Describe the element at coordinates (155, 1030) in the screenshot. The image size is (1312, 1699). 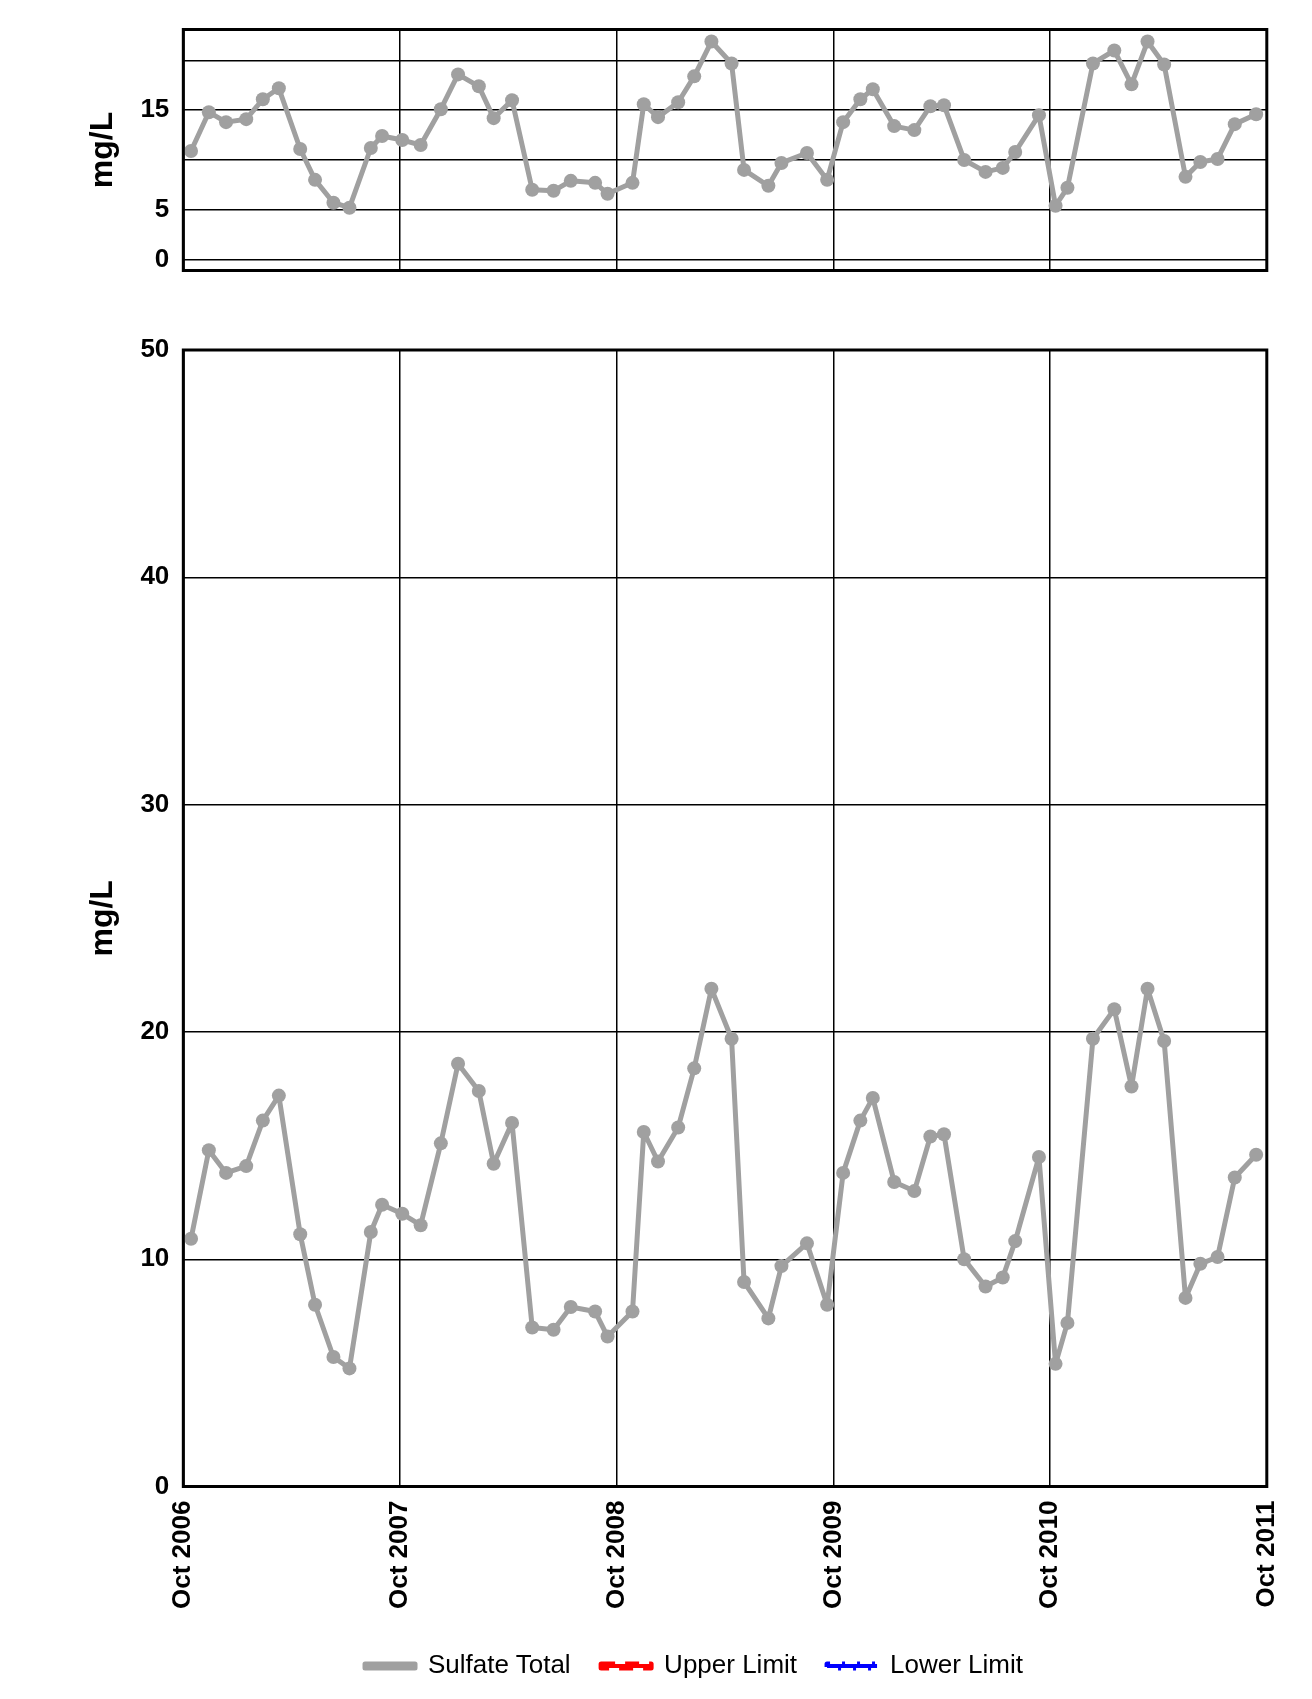
I see `y-tick-label: 20` at that location.